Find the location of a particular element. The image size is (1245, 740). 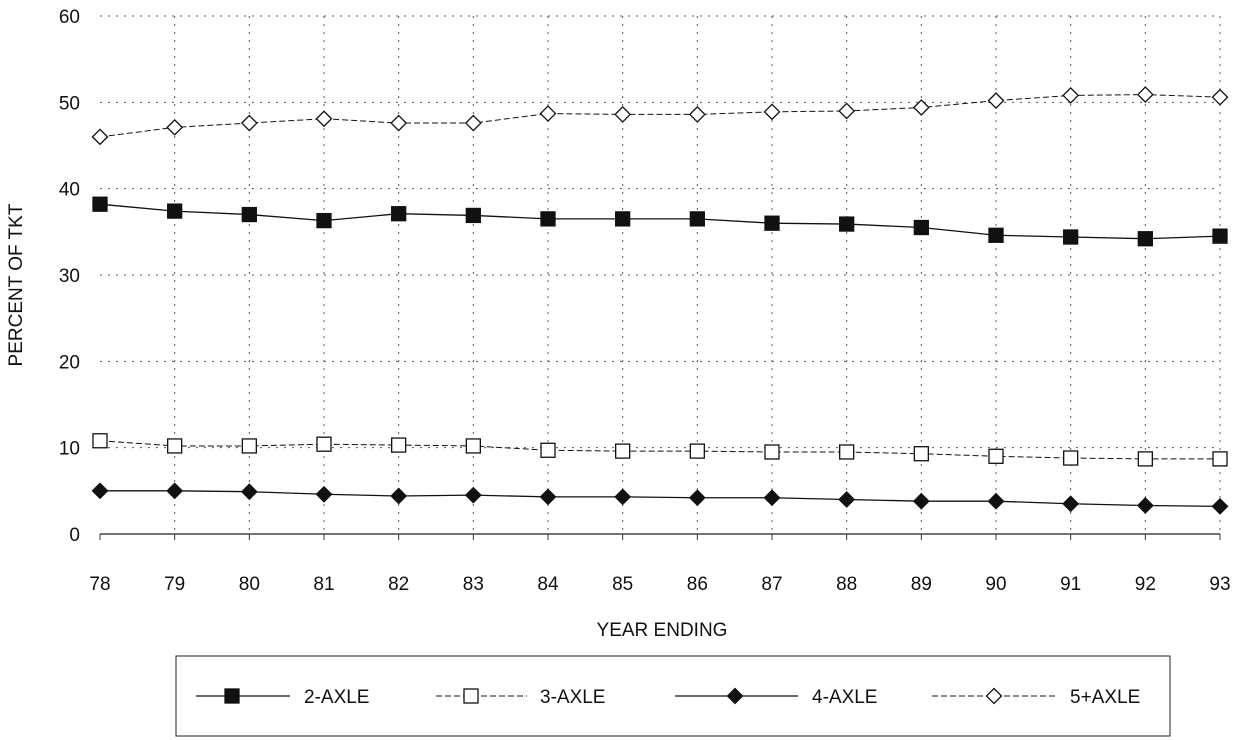

legend-label-3-axle: 3-AXLE is located at coordinates (572, 697).